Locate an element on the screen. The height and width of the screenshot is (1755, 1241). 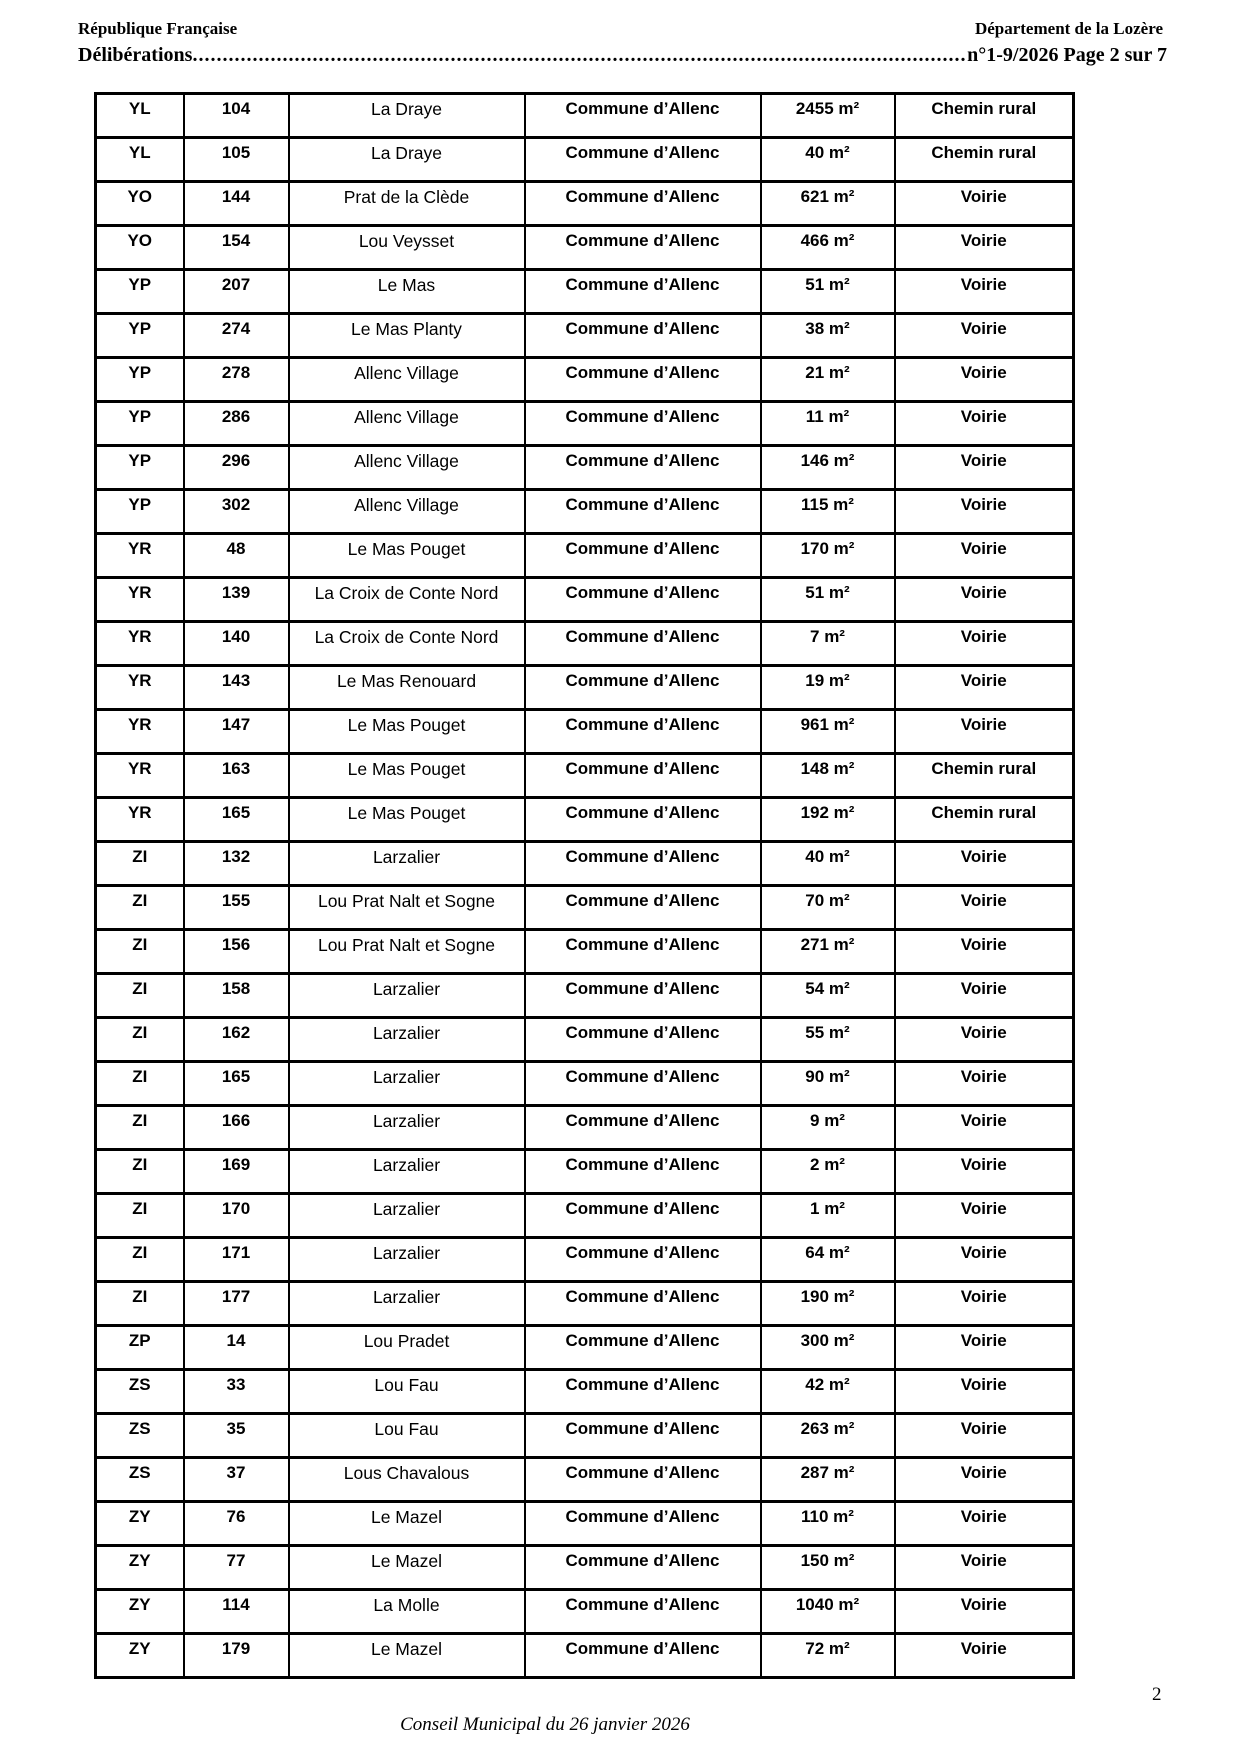
cell-surface: 55 m² is located at coordinates (827, 1039).